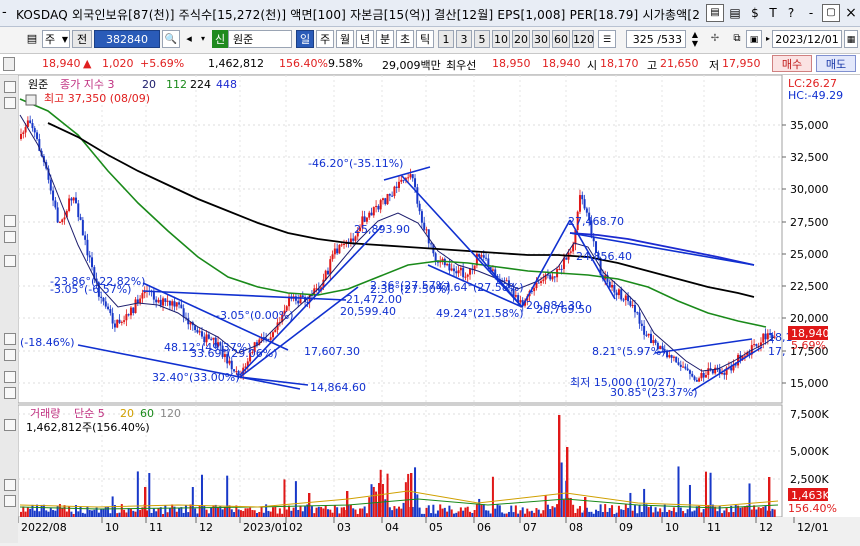 Image resolution: width=860 pixels, height=546 pixels. I want to click on grid-icon: ▤, so click(715, 13).